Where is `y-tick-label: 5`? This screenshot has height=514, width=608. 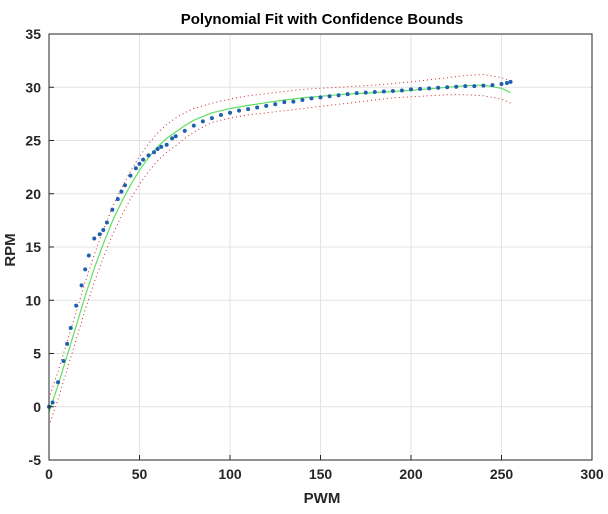
y-tick-label: 5 is located at coordinates (37, 354).